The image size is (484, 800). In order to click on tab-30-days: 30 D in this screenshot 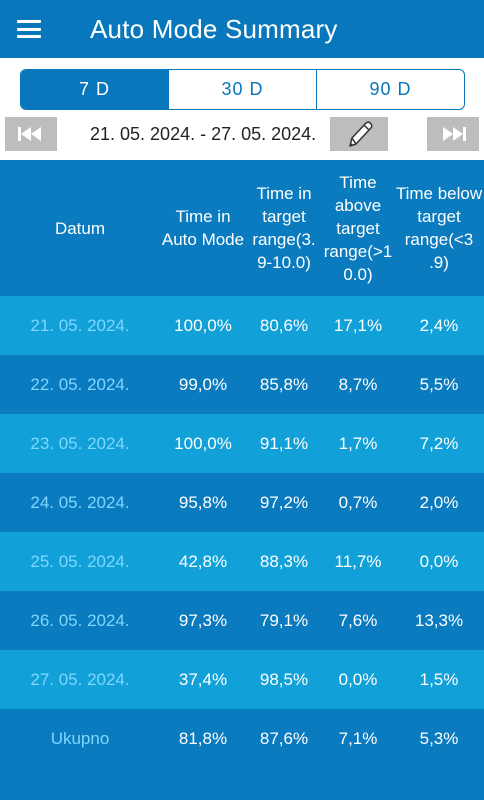, I will do `click(242, 89)`.